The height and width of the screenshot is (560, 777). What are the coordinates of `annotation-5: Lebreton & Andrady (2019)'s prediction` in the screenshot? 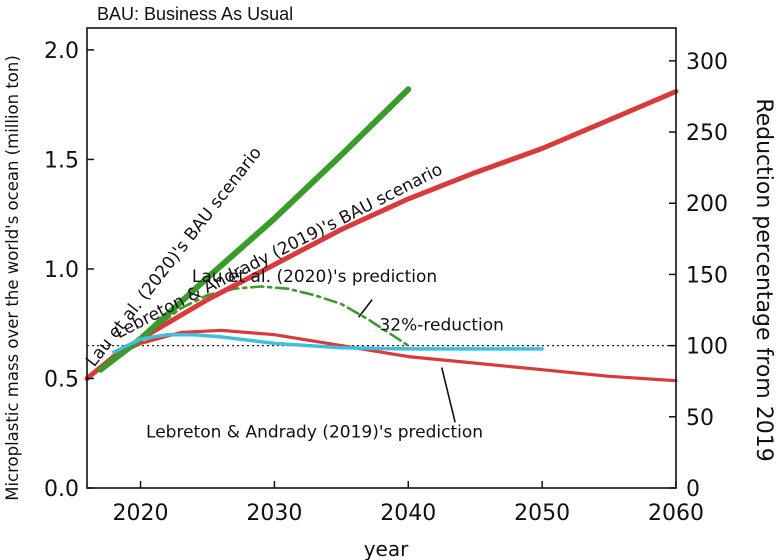 It's located at (314, 433).